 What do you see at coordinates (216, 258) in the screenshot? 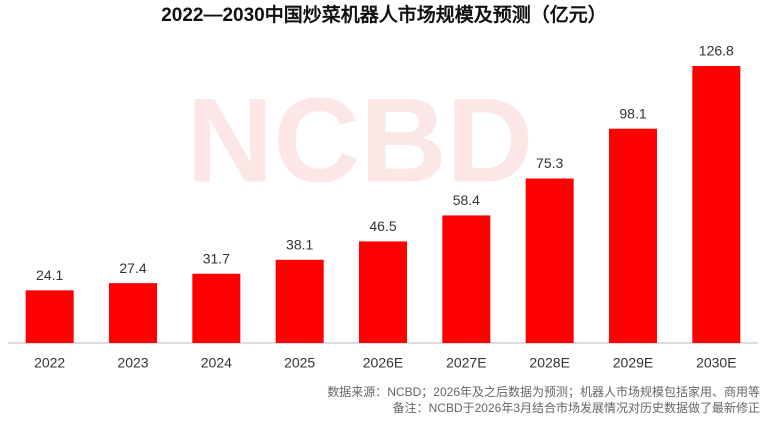
I see `value-label: 31.7` at bounding box center [216, 258].